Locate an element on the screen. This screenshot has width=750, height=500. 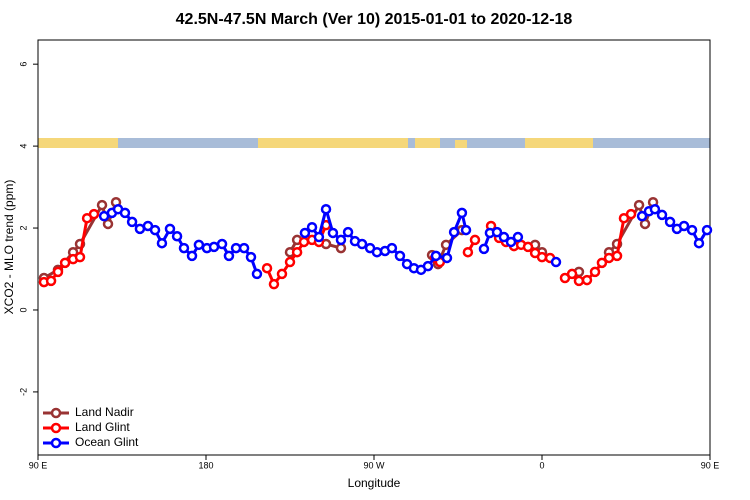
x-tick-label: 180 is located at coordinates (205, 465).